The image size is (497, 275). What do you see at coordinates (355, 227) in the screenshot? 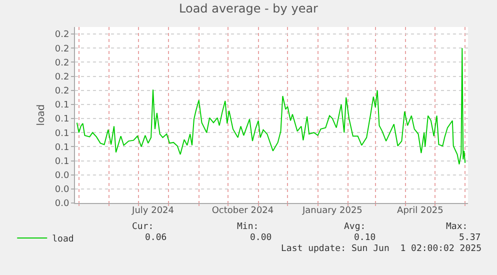
I see `text: Avg:` at bounding box center [355, 227].